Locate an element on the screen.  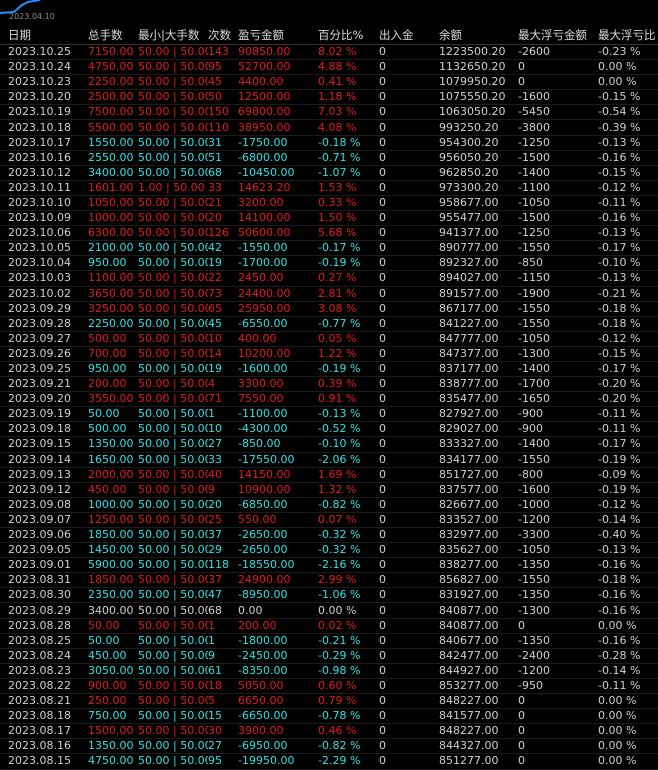
cell-total-lots: 4750.00 is located at coordinates (113, 761).